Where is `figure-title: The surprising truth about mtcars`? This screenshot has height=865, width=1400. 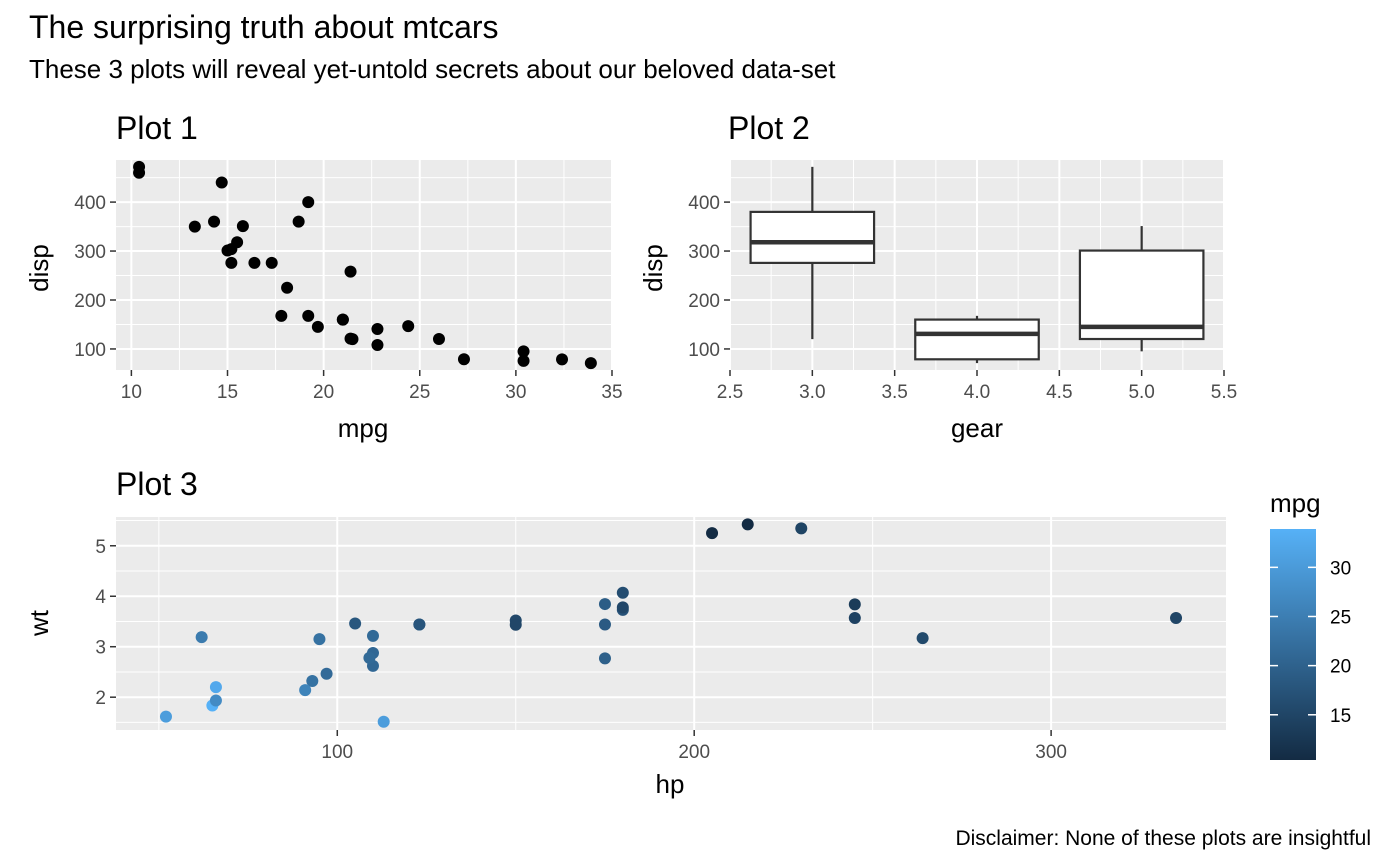 figure-title: The surprising truth about mtcars is located at coordinates (264, 27).